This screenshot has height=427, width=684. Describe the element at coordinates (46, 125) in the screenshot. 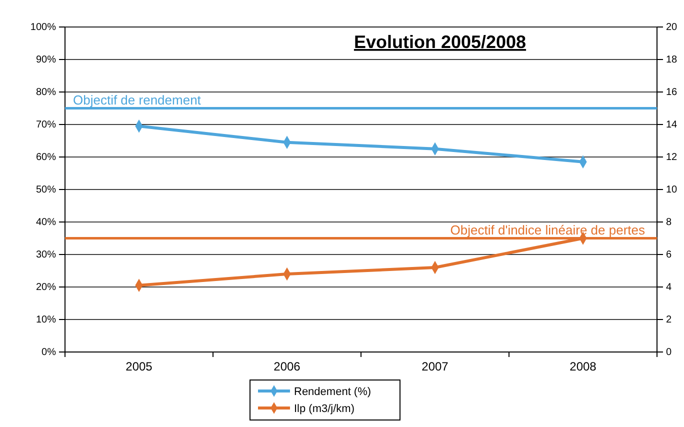

I see `y-tick-label: 70%` at that location.